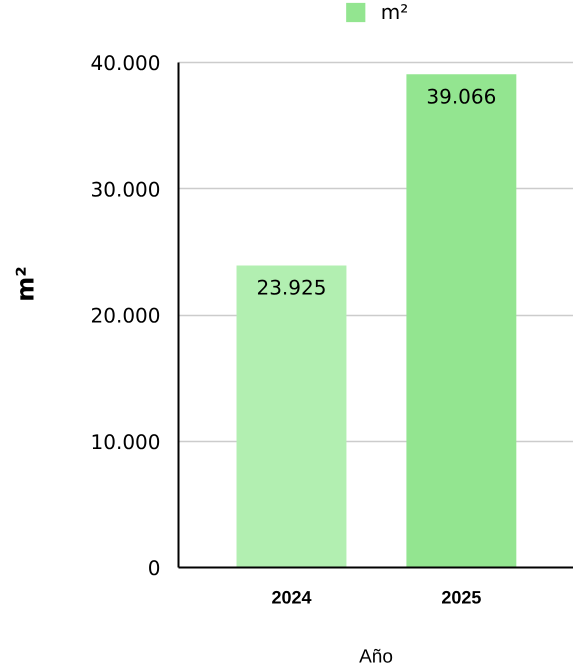 The width and height of the screenshot is (573, 666). What do you see at coordinates (26, 284) in the screenshot?
I see `y-axis-title: m²` at bounding box center [26, 284].